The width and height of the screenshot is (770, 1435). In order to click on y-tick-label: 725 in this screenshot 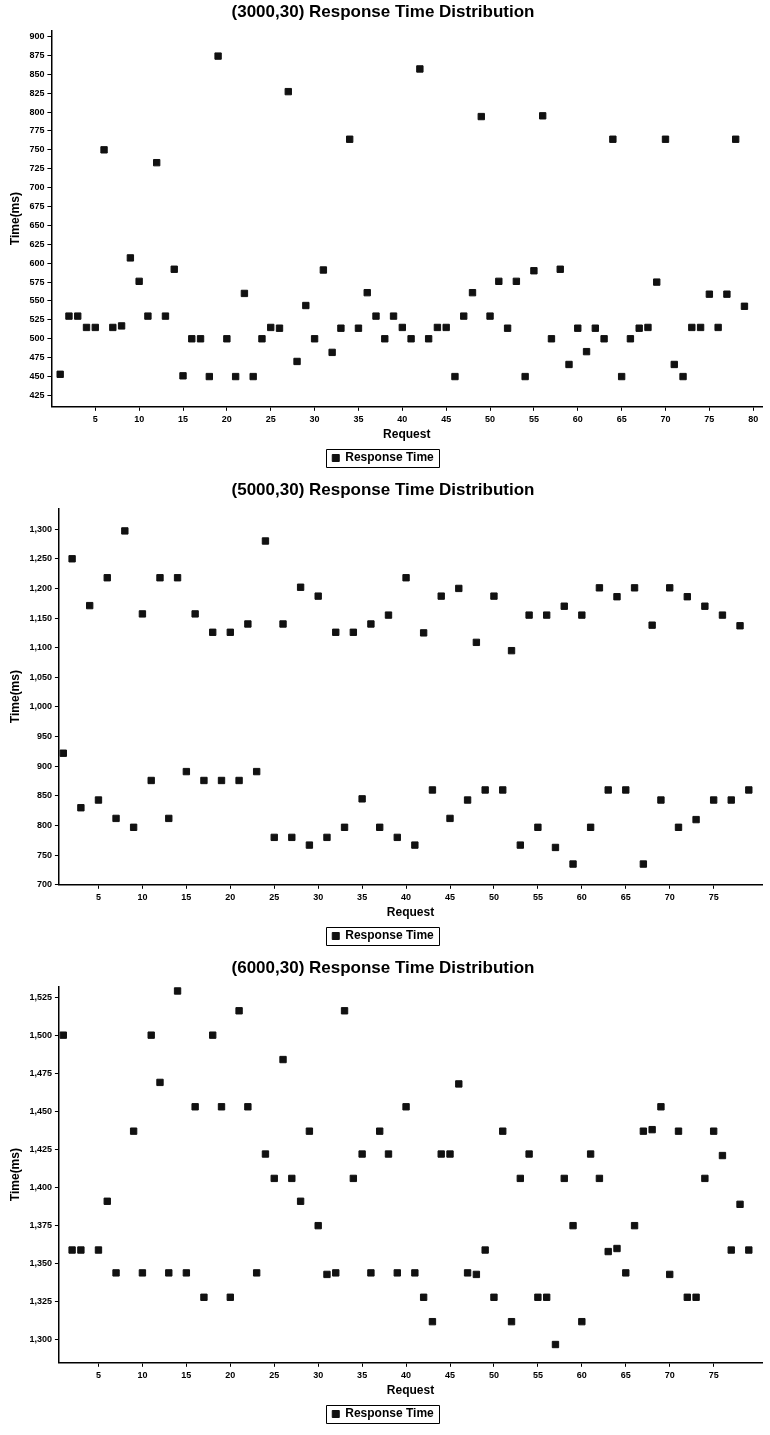, I will do `click(37, 168)`.